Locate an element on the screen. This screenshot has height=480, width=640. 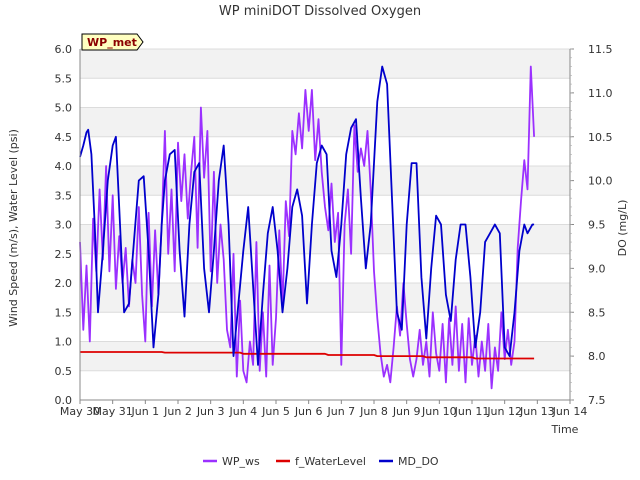
y-left-tick-label: 1.0 is located at coordinates (64, 342).